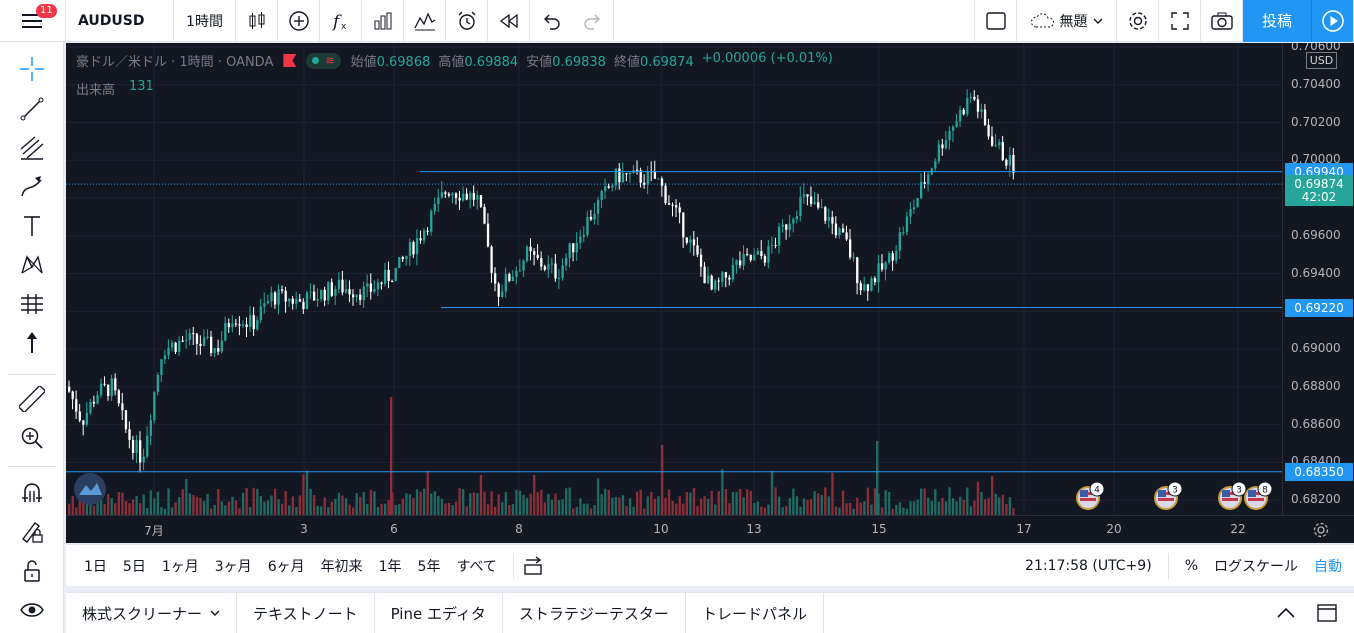 The height and width of the screenshot is (633, 1354). Describe the element at coordinates (1138, 21) in the screenshot. I see `settings-button` at that location.